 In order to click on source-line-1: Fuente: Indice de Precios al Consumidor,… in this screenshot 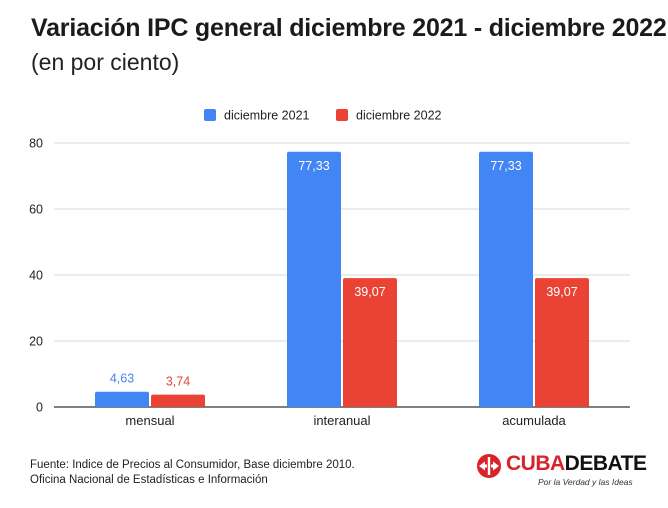, I will do `click(192, 465)`.